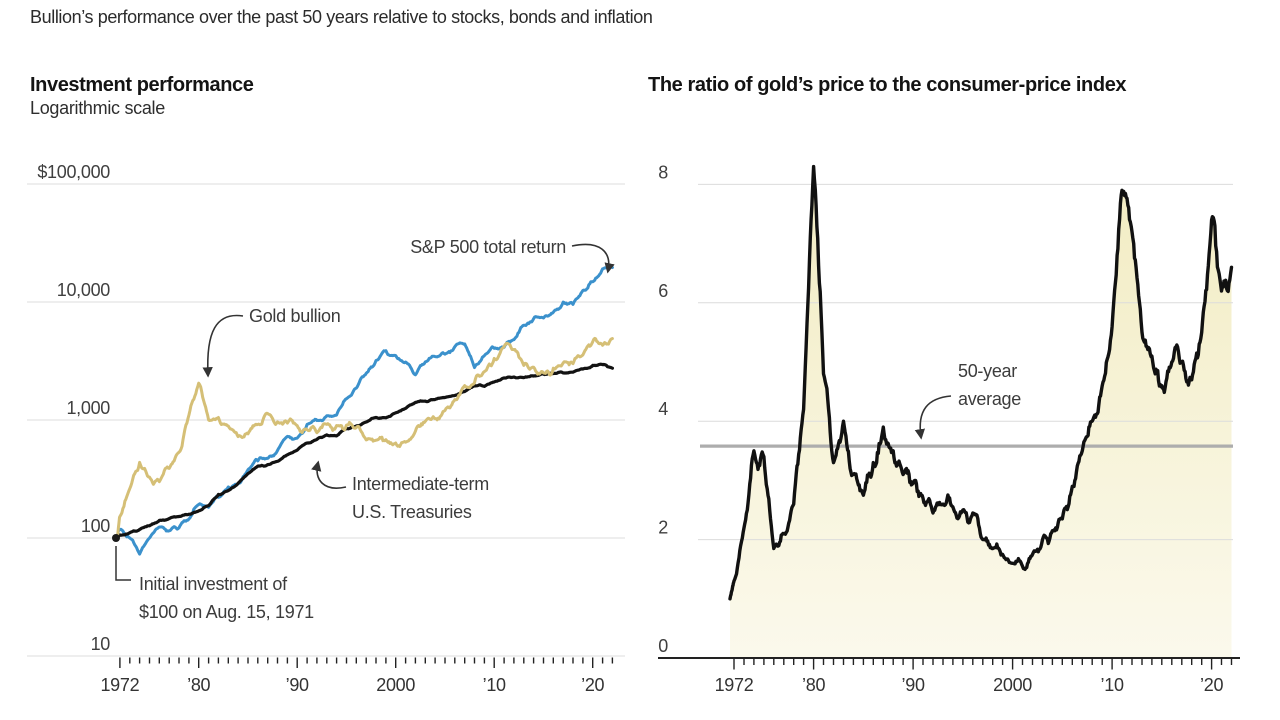 Image resolution: width=1280 pixels, height=720 pixels. What do you see at coordinates (663, 528) in the screenshot?
I see `y-axis-label: 2` at bounding box center [663, 528].